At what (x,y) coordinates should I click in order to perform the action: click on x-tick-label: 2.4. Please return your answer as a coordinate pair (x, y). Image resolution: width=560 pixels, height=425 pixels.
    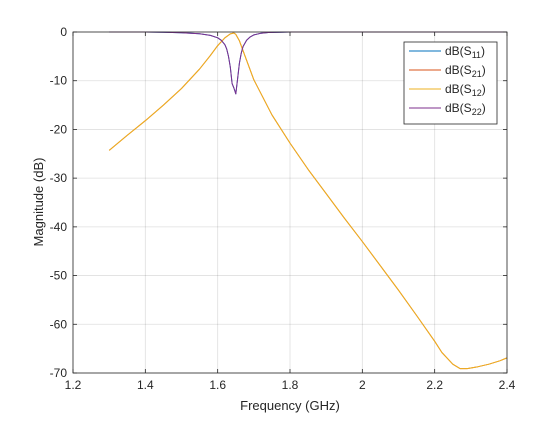
    Looking at the image, I should click on (507, 385).